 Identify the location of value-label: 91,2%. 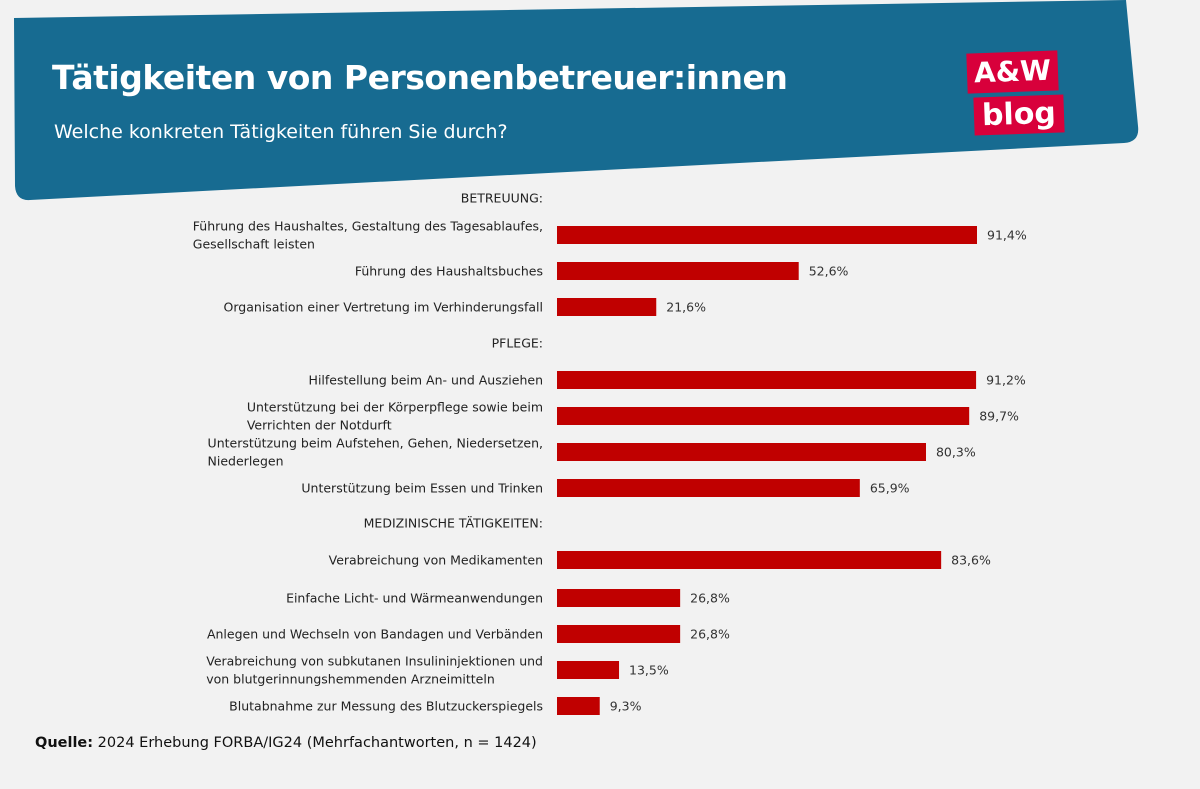
(1006, 380).